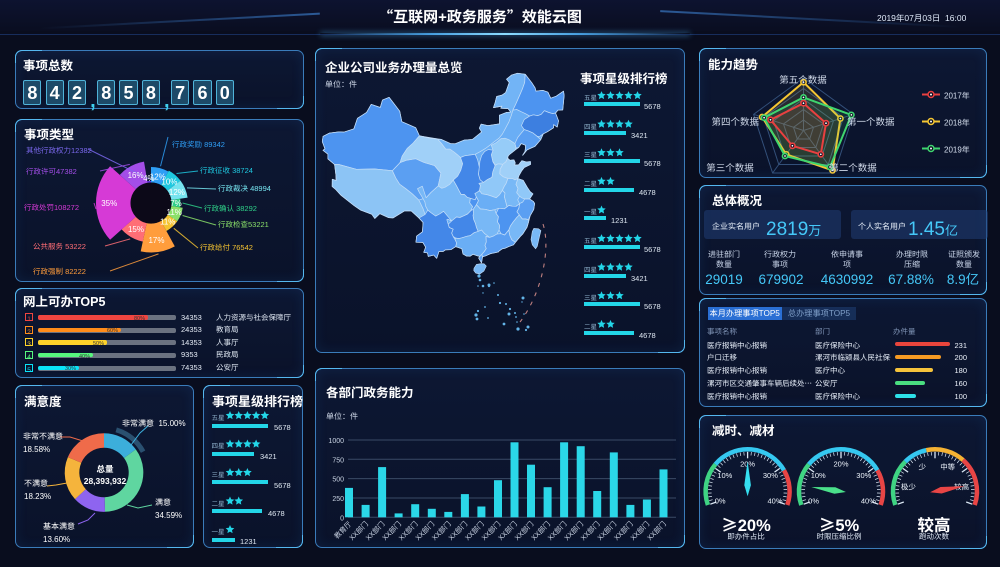 The width and height of the screenshot is (1000, 567). What do you see at coordinates (957, 96) in the screenshot?
I see `svg-text: 2017年` at bounding box center [957, 96].